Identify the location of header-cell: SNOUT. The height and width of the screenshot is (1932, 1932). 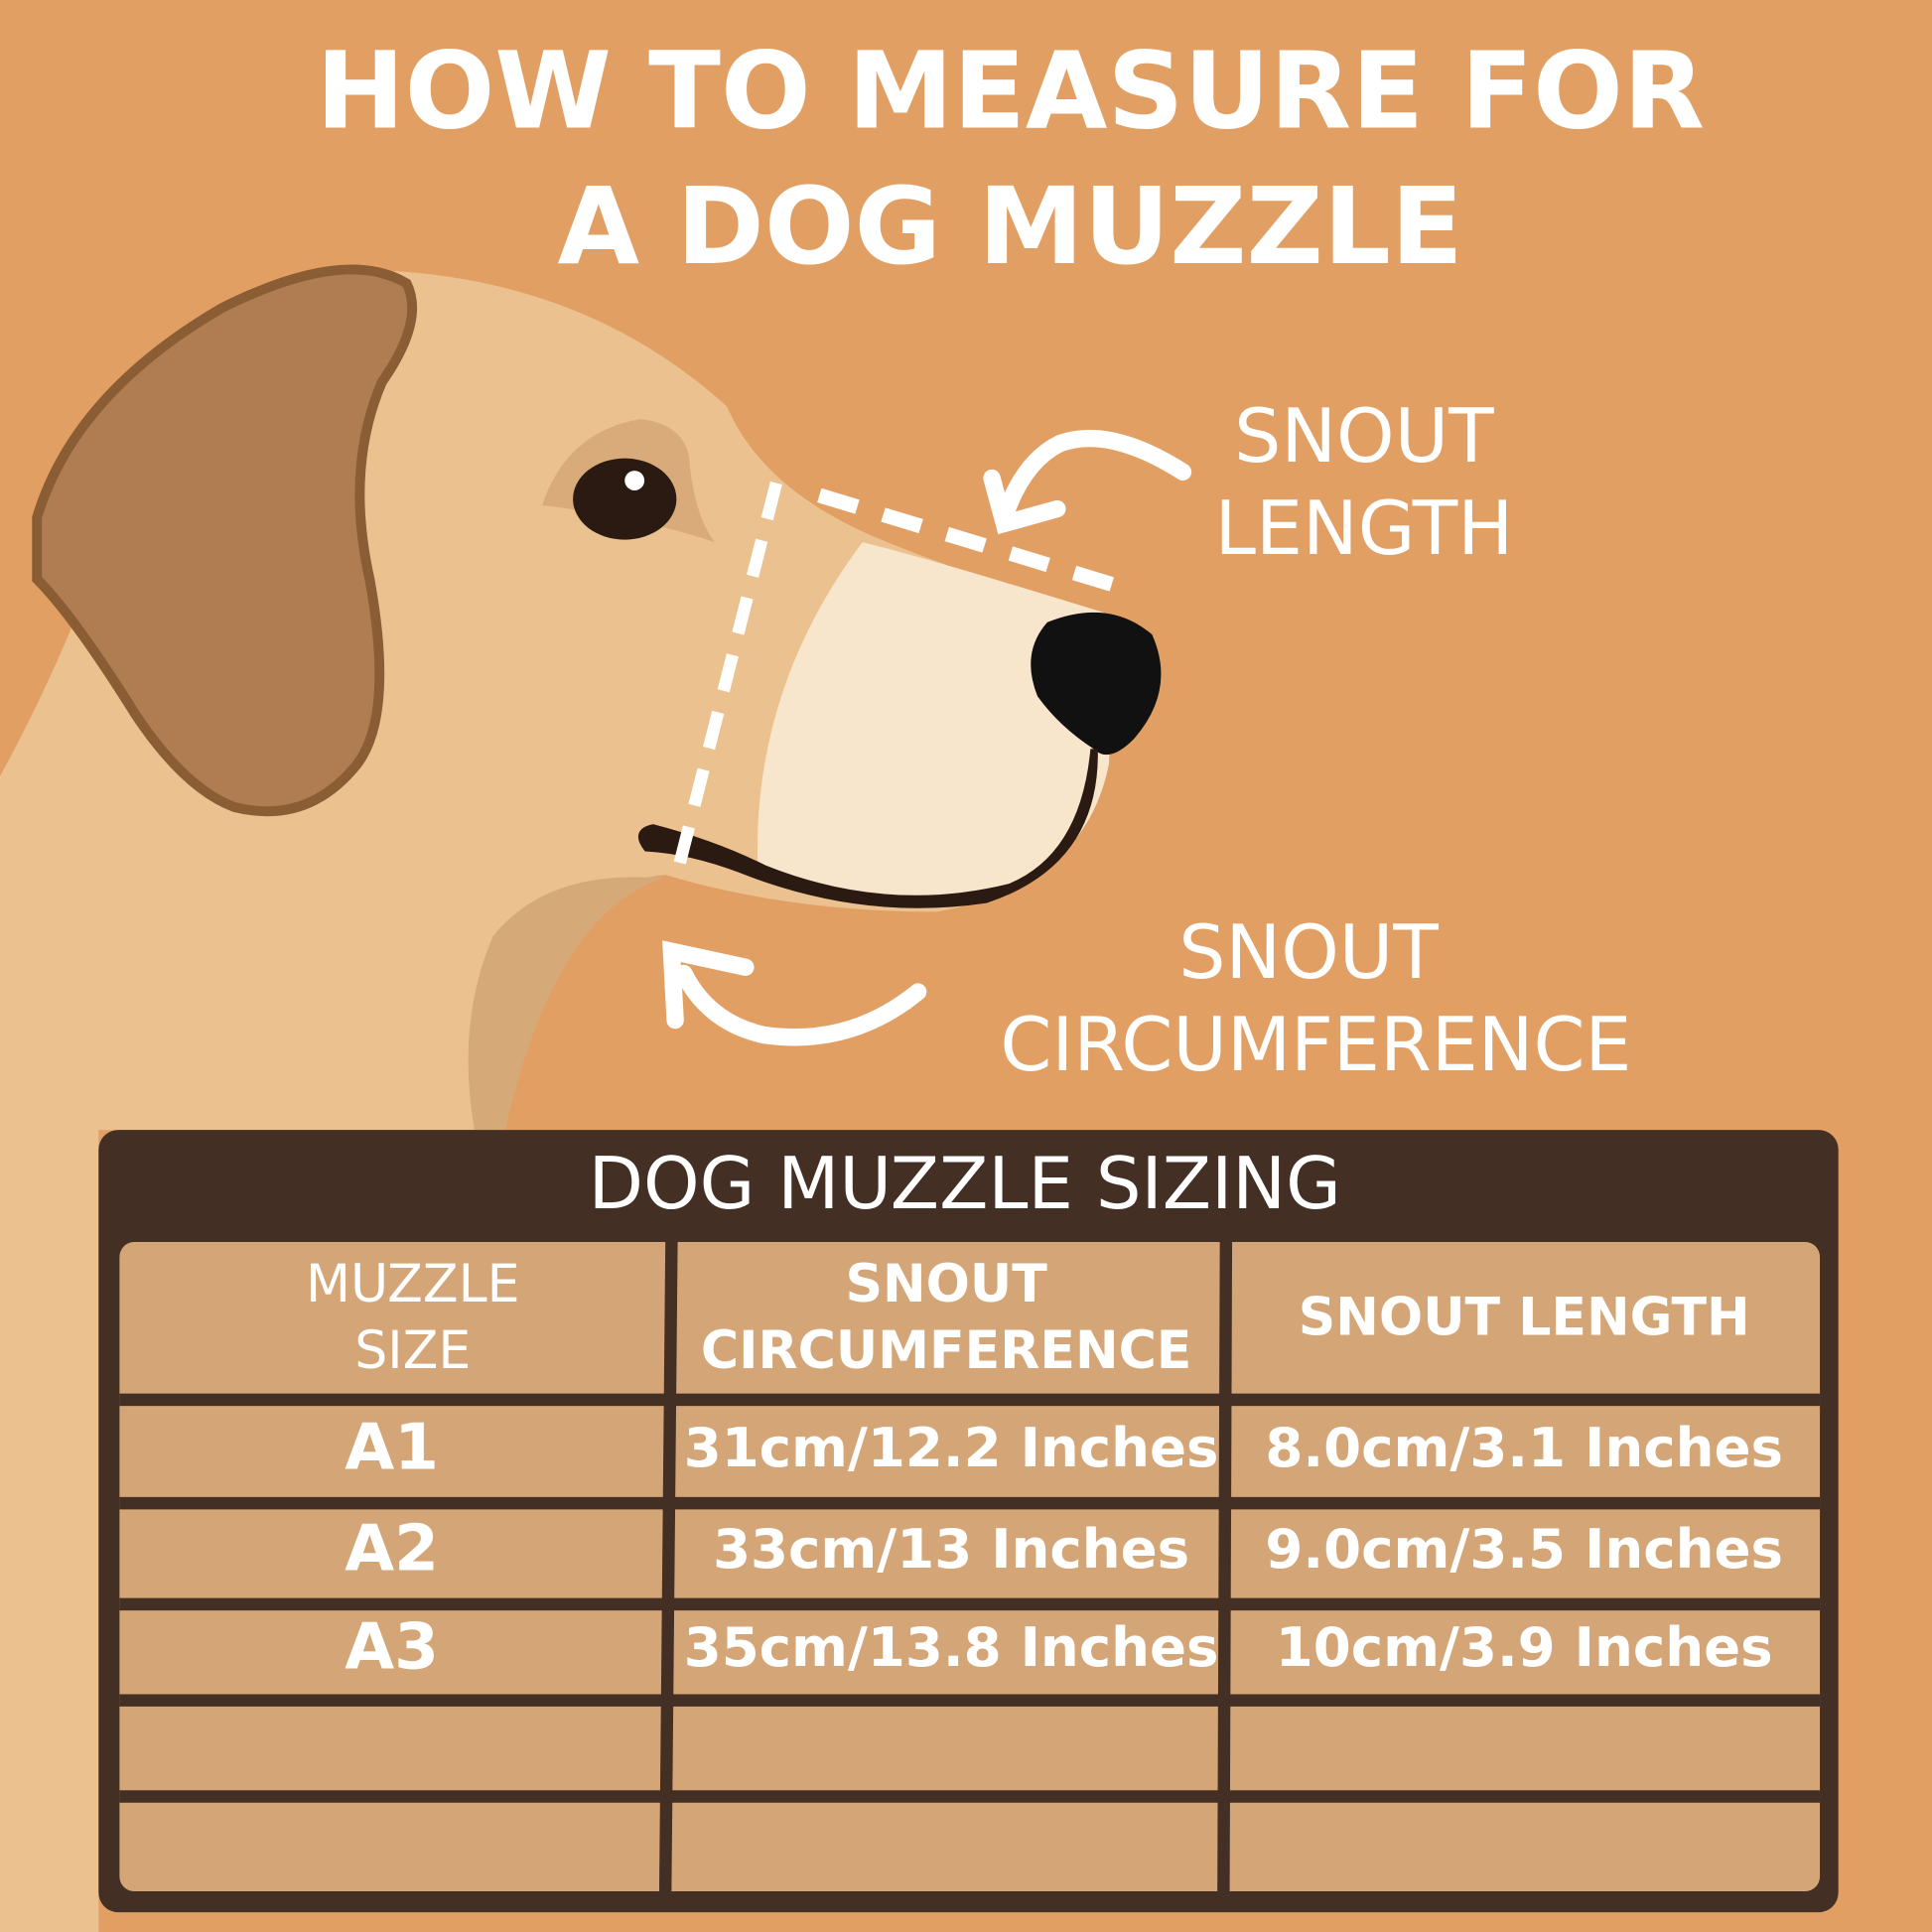
(946, 1284).